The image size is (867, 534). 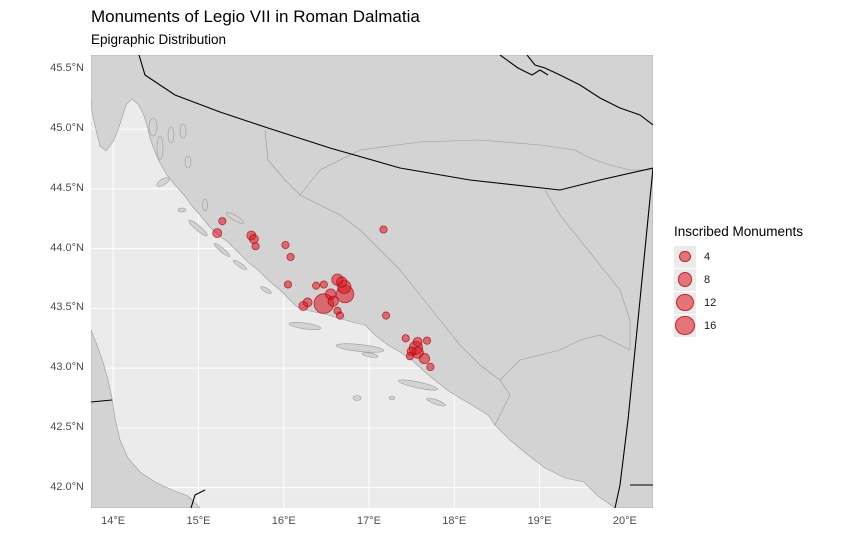 What do you see at coordinates (707, 256) in the screenshot?
I see `legend-label: 4` at bounding box center [707, 256].